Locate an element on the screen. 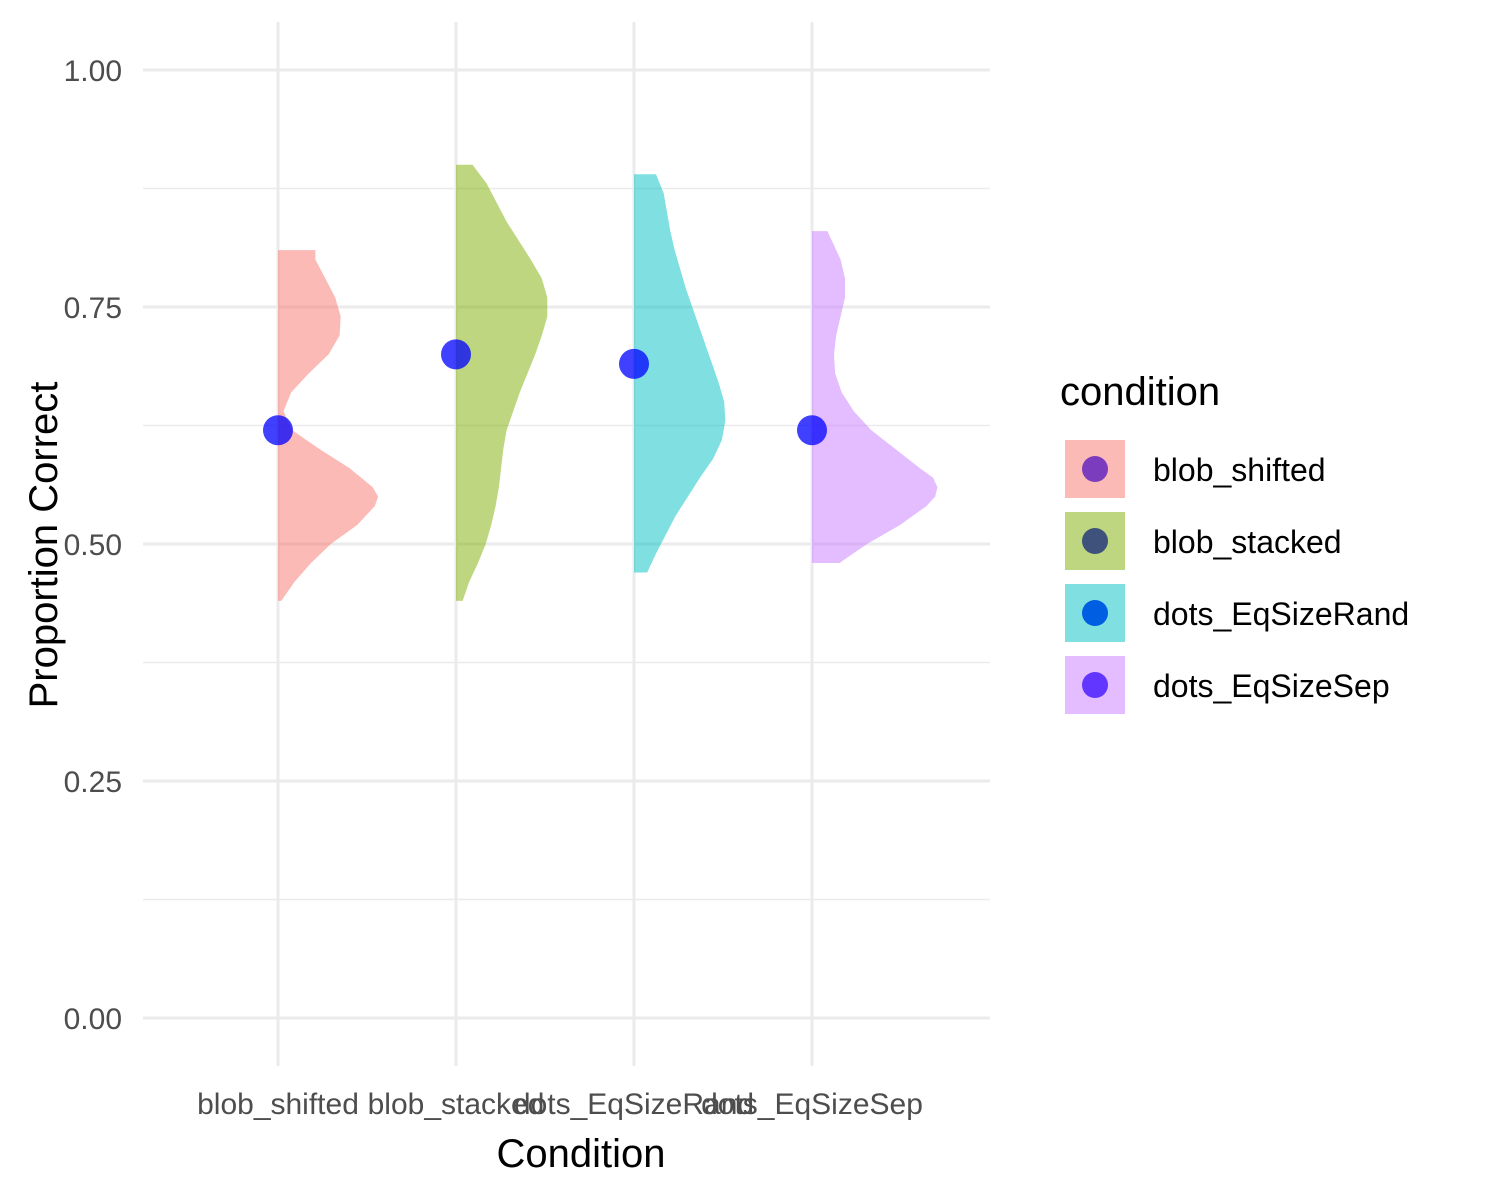  legend-point-blob-stacked is located at coordinates (1095, 541).